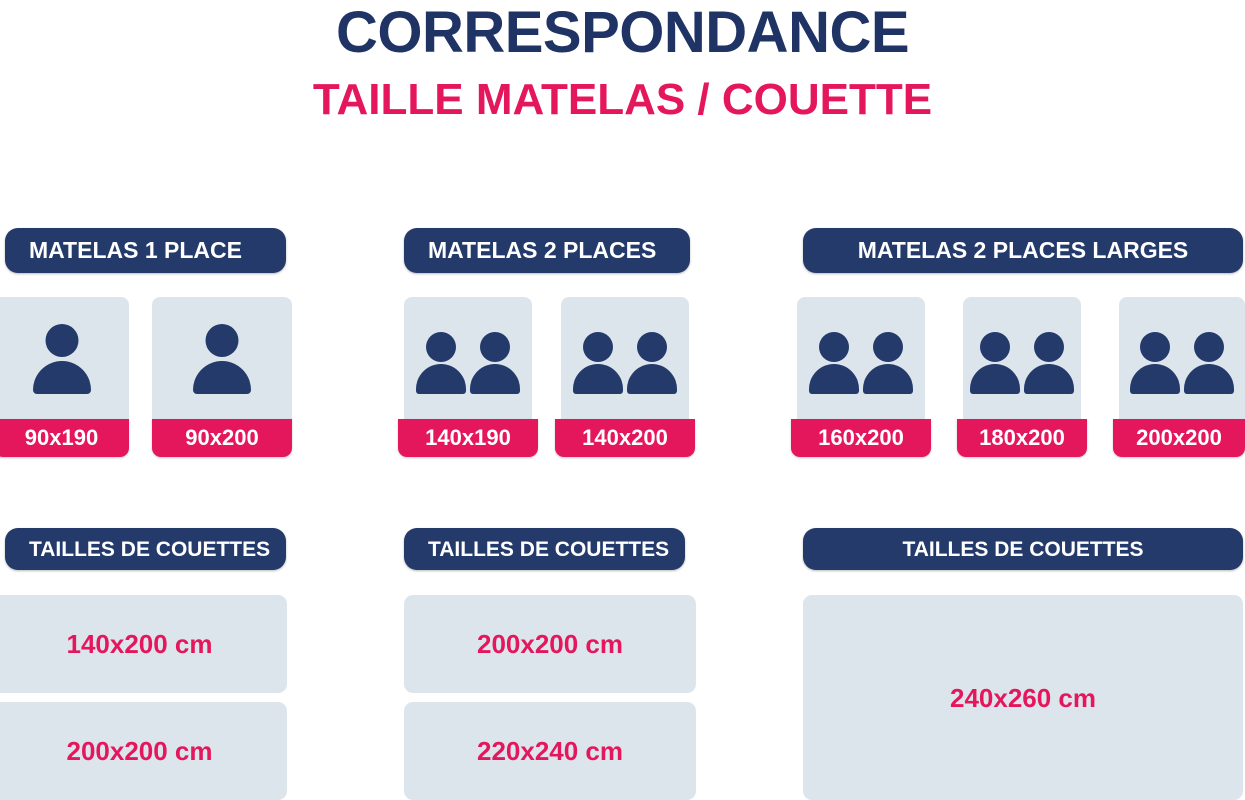 This screenshot has width=1245, height=800. I want to click on mattress-size-label: 140x190, so click(468, 437).